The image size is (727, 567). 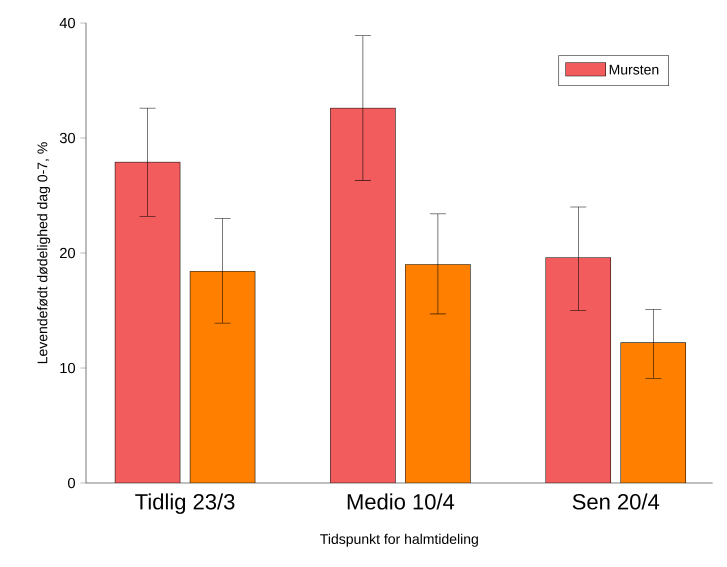 What do you see at coordinates (68, 253) in the screenshot?
I see `y-tick-label: 20` at bounding box center [68, 253].